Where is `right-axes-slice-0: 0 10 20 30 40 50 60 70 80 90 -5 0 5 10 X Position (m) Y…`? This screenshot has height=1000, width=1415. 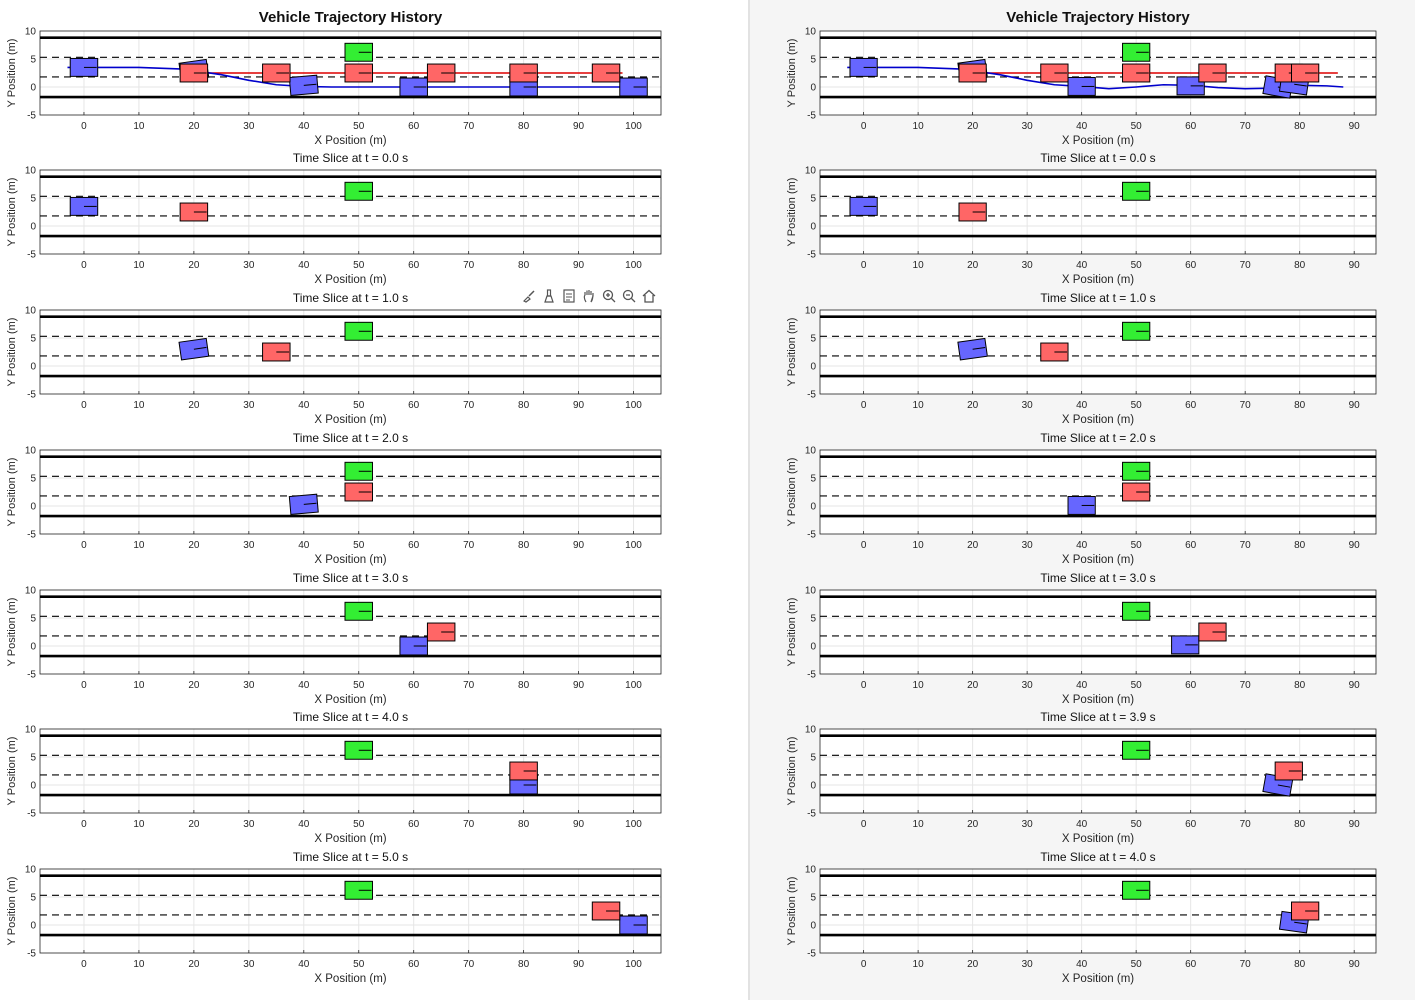 right-axes-slice-0: 0 10 20 30 40 50 60 70 80 90 -5 0 5 10 X Position (m) Y… is located at coordinates (1081, 218).